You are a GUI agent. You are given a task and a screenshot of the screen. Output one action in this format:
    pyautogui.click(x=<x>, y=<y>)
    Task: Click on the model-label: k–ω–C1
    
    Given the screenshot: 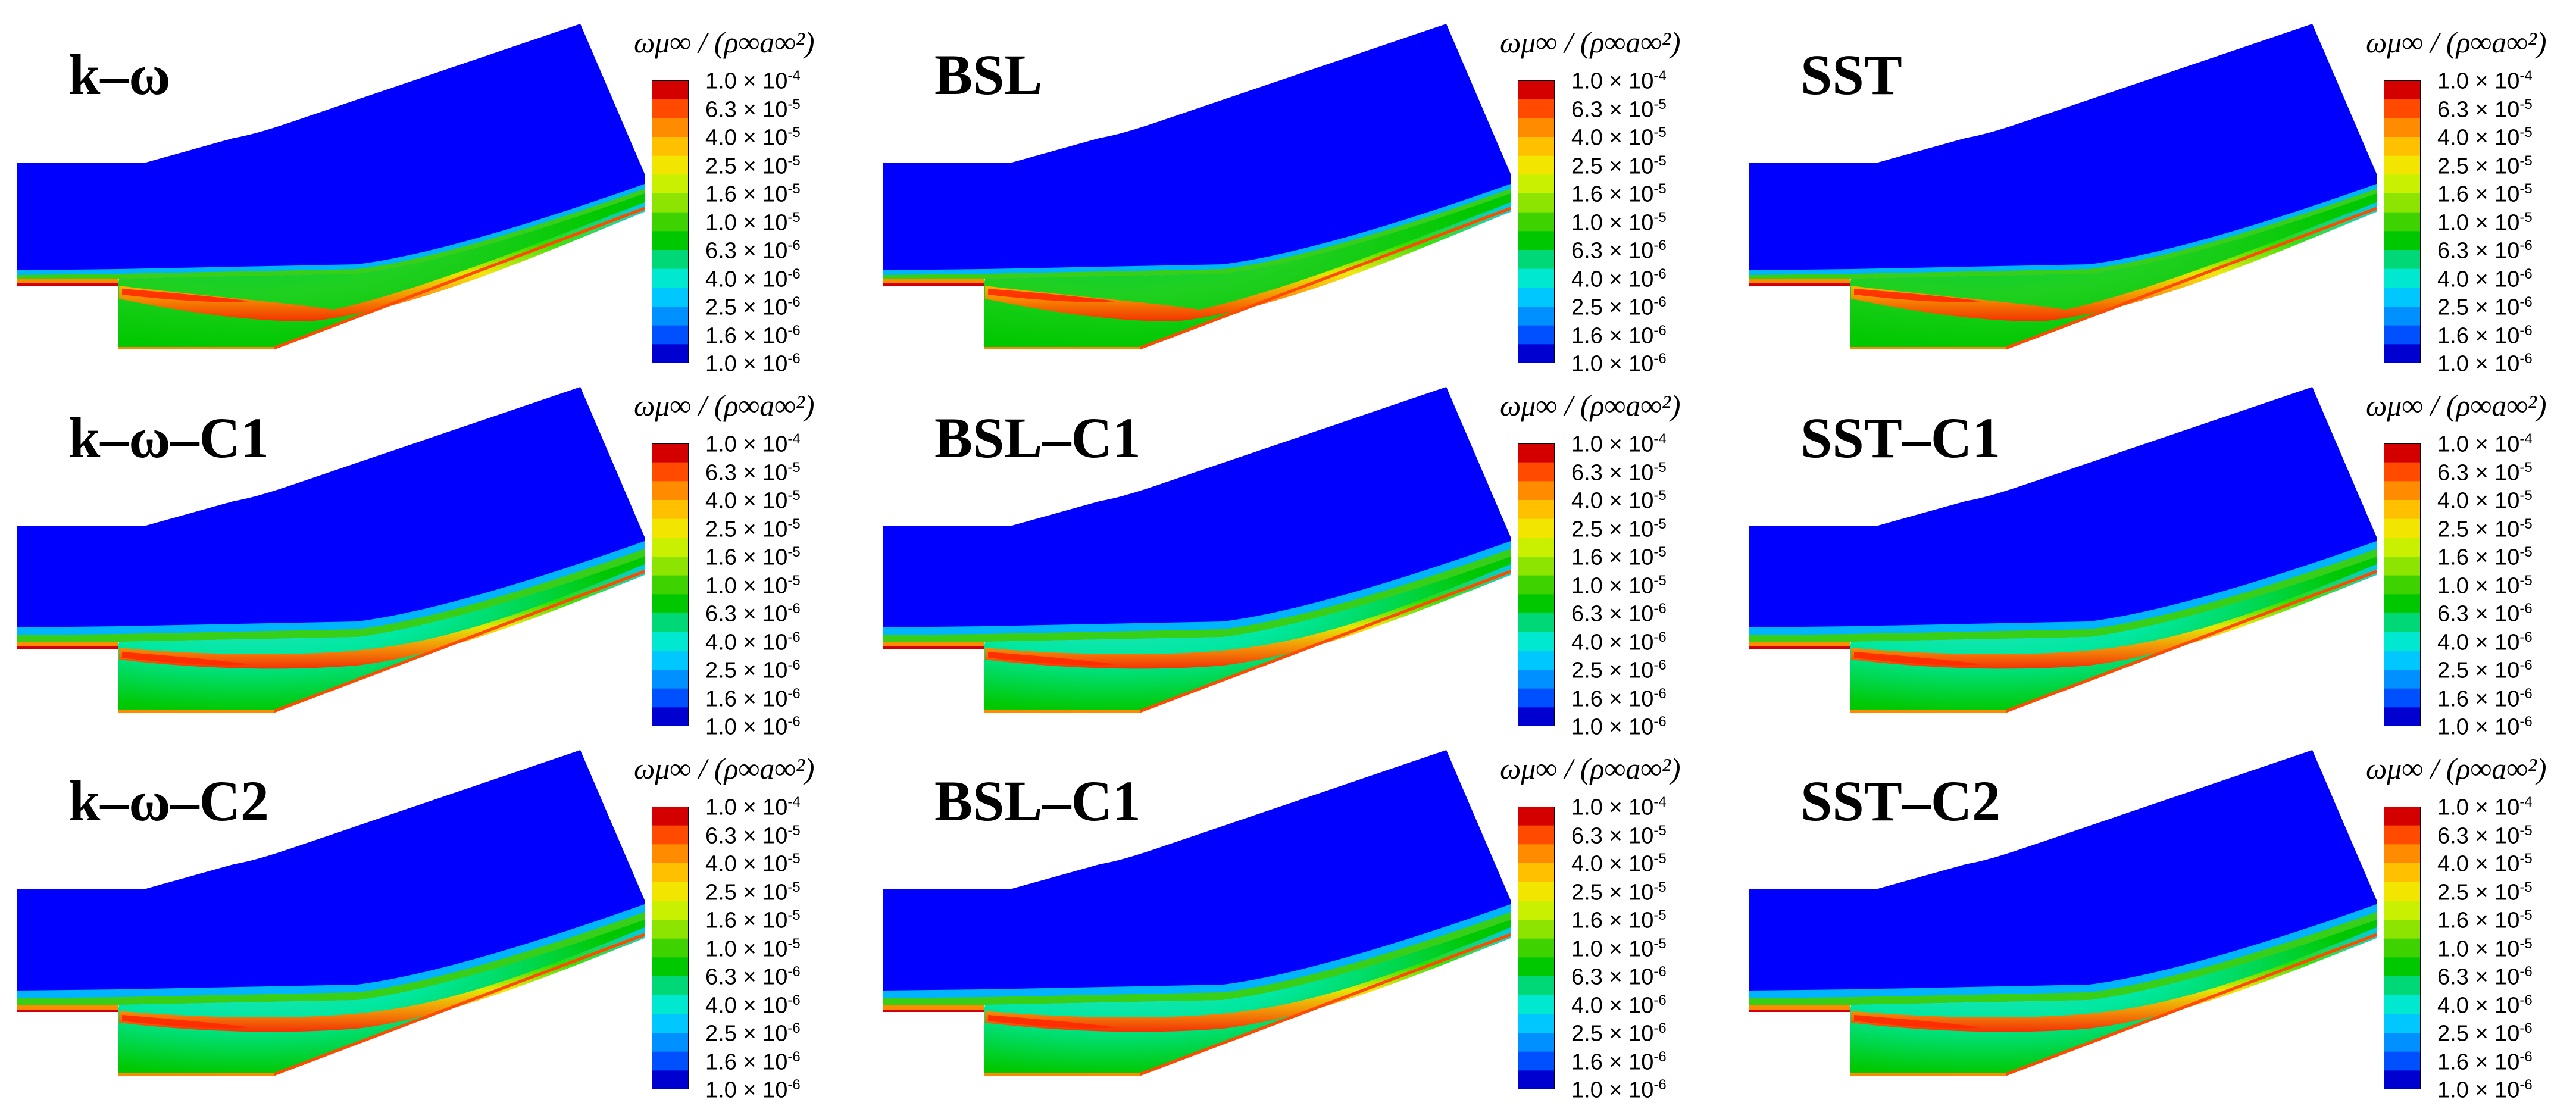 What is the action you would take?
    pyautogui.click(x=168, y=438)
    